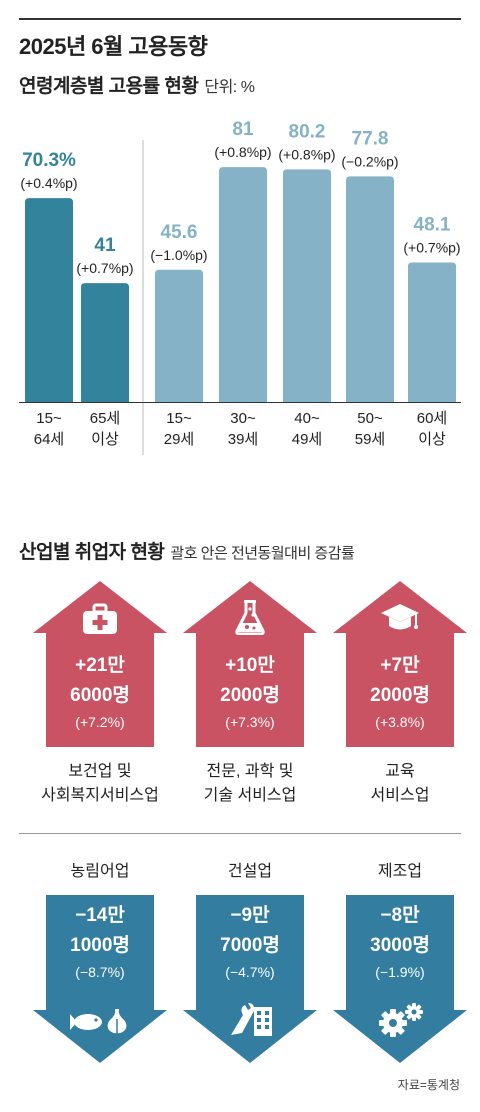  What do you see at coordinates (400, 771) in the screenshot?
I see `industry-label-line1: 교육` at bounding box center [400, 771].